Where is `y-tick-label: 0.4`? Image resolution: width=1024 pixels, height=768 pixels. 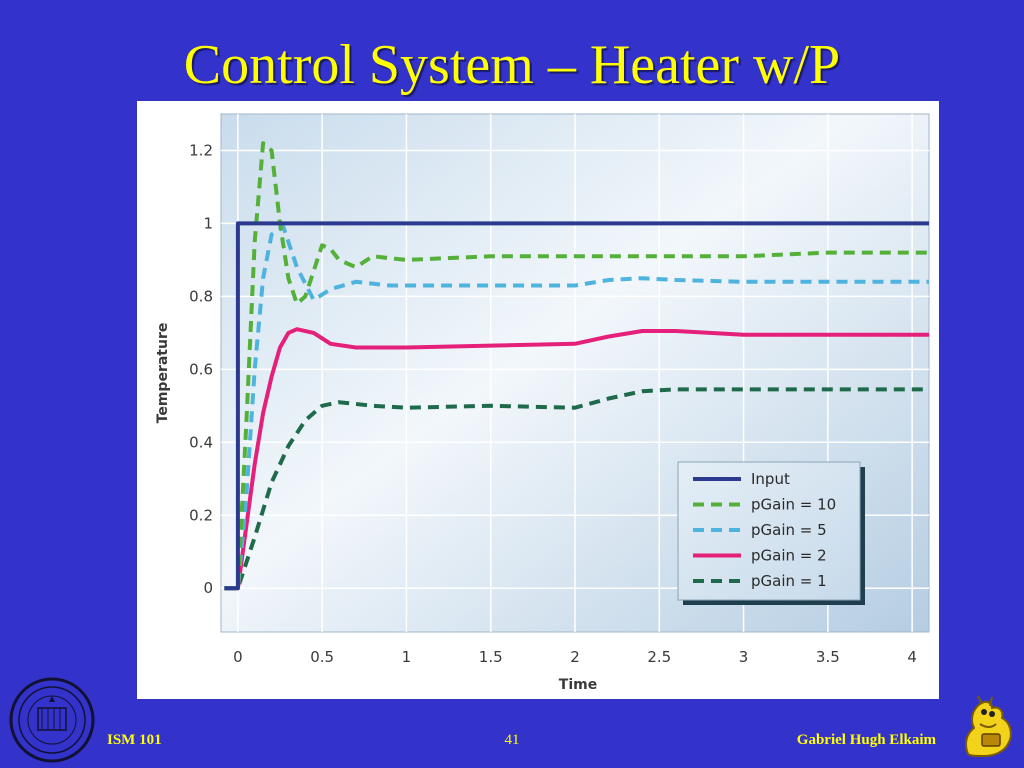
y-tick-label: 0.4 is located at coordinates (201, 442).